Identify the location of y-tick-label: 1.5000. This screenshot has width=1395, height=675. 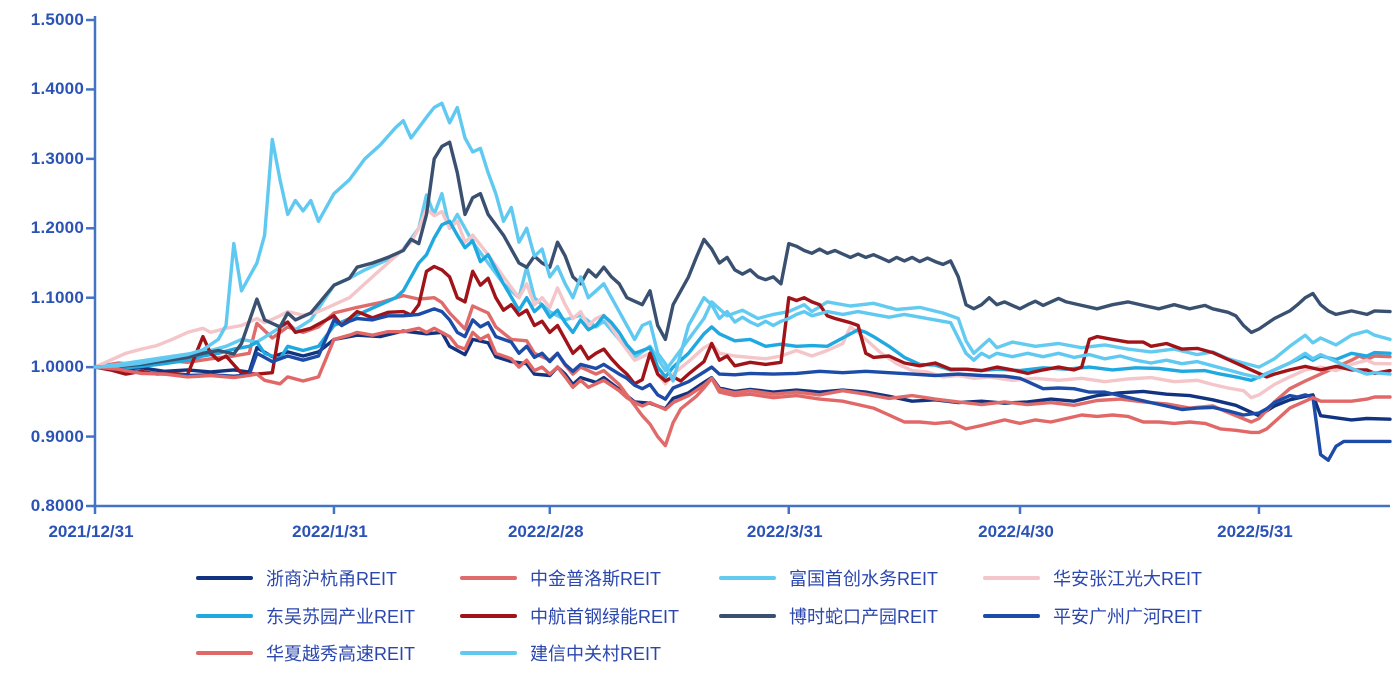
(57, 19).